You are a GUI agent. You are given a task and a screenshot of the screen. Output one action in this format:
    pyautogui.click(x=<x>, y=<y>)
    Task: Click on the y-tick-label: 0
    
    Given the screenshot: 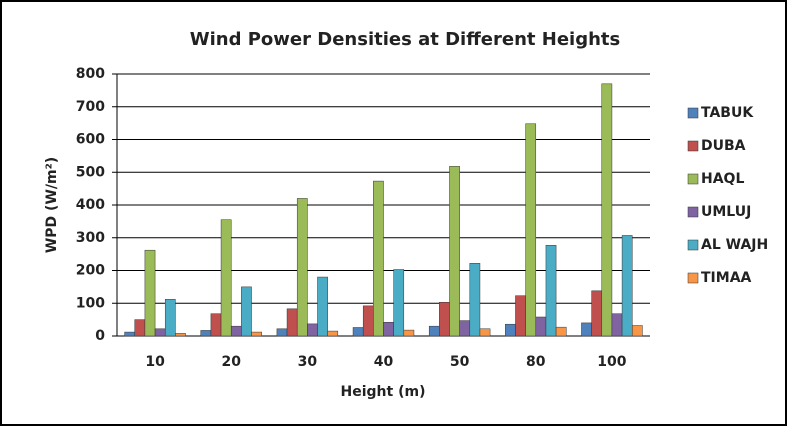 What is the action you would take?
    pyautogui.click(x=100, y=336)
    